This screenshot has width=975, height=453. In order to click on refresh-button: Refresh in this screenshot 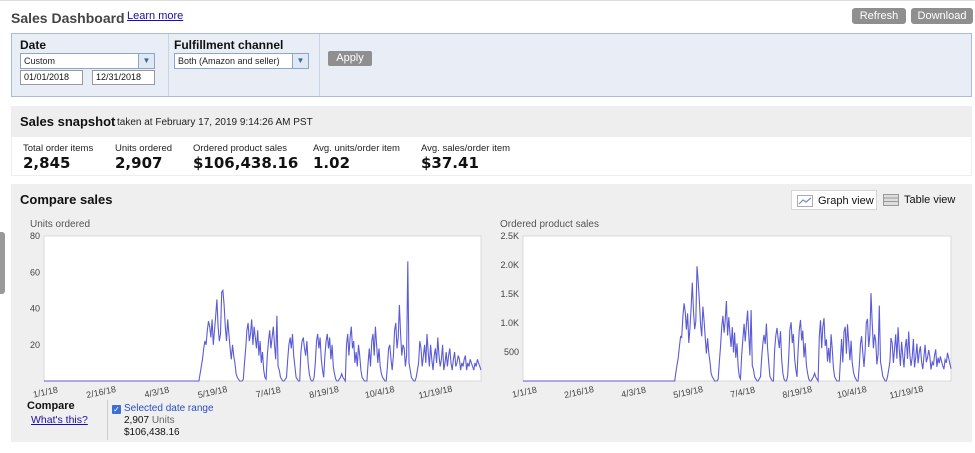, I will do `click(879, 16)`.